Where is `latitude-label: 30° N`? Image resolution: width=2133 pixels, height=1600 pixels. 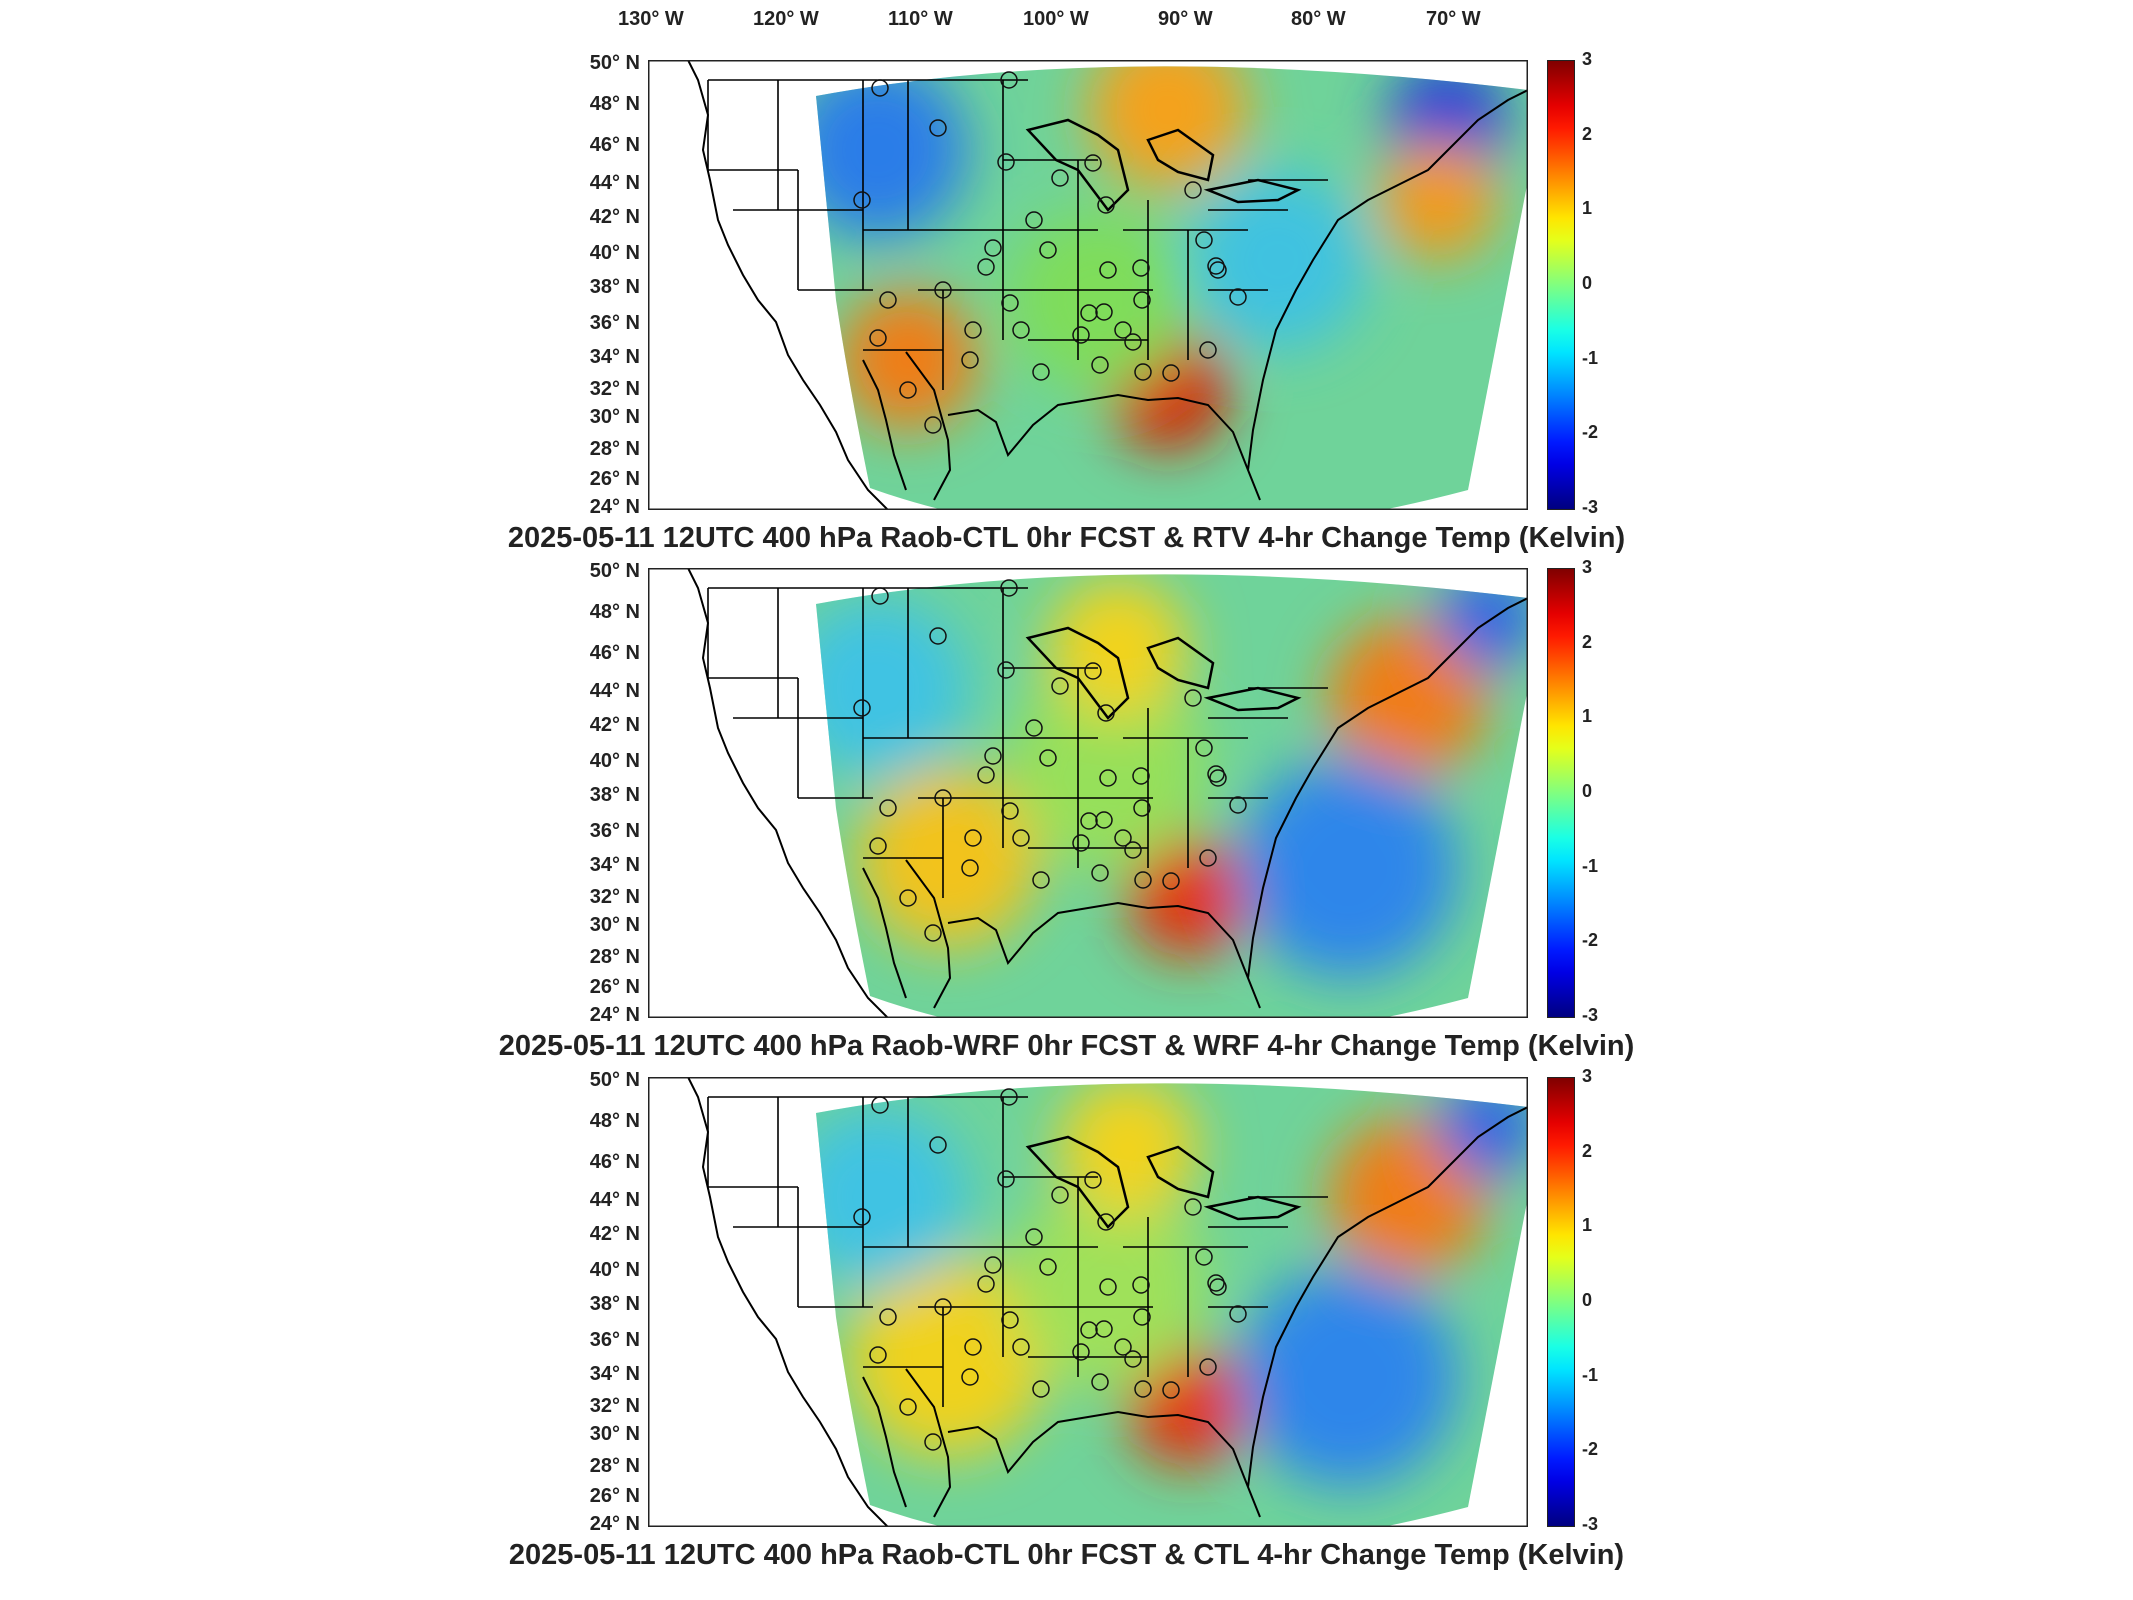
latitude-label: 30° N is located at coordinates (614, 925).